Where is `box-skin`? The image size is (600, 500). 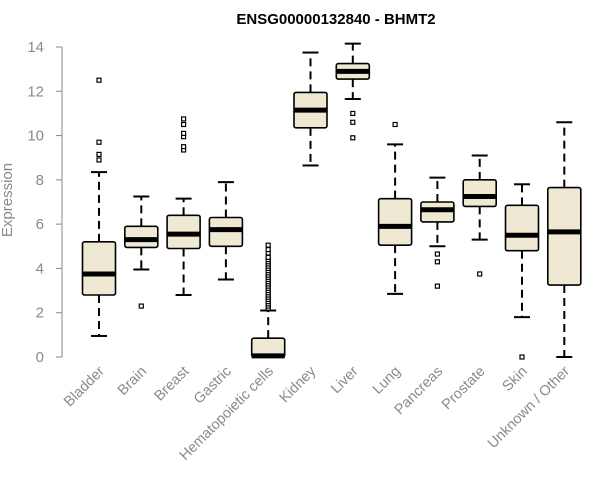 box-skin is located at coordinates (522, 271).